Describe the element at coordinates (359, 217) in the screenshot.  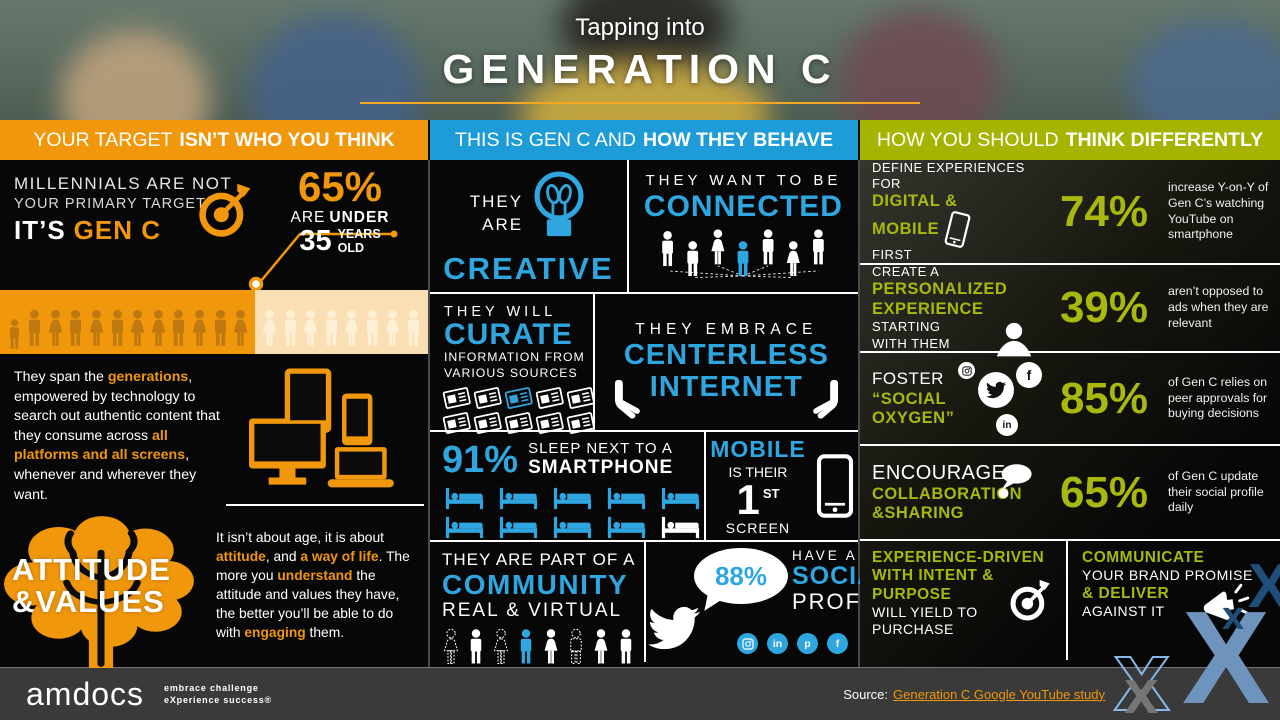
I see `under-label: UNDER` at that location.